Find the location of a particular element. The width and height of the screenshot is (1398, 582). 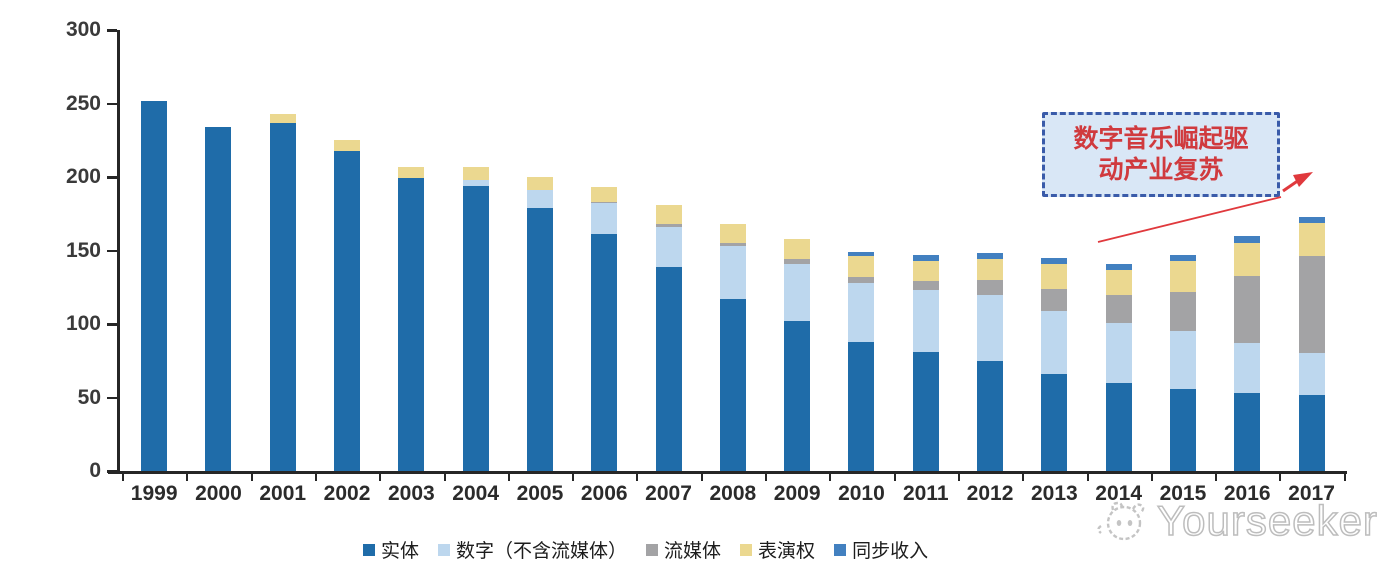

legend-label: 表演权 is located at coordinates (787, 551).